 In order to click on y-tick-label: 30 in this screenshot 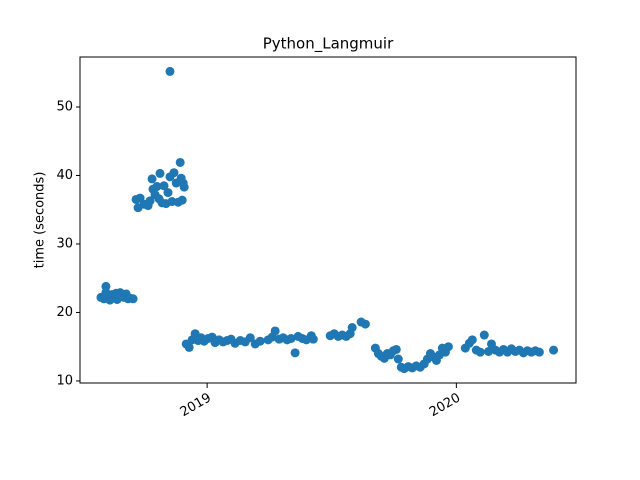, I will do `click(64, 243)`.